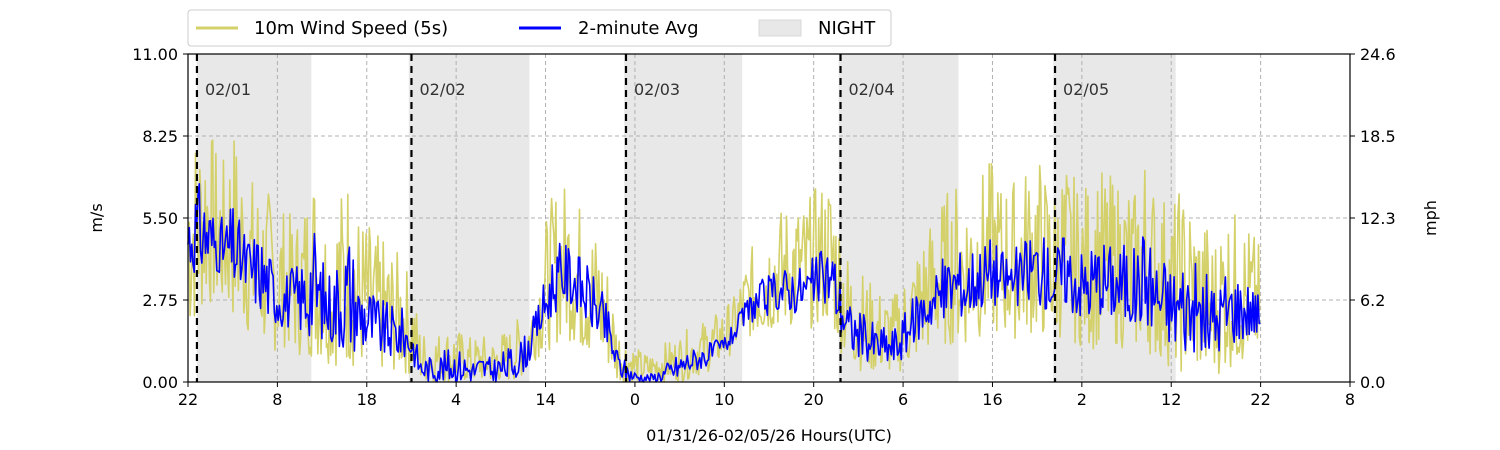 The width and height of the screenshot is (1500, 450). I want to click on y-right-tick-label-0: 0.0, so click(1372, 382).